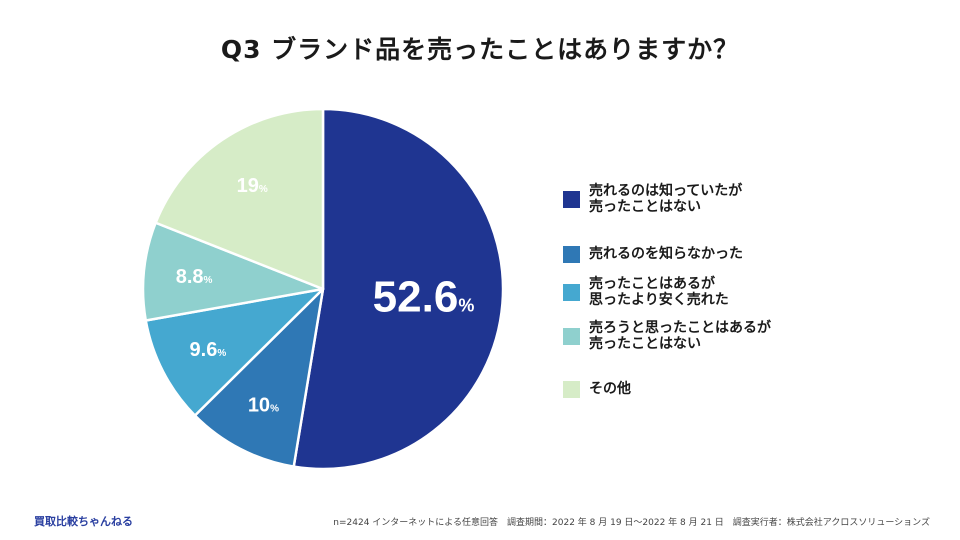 The width and height of the screenshot is (960, 540). I want to click on legend-item-2: 売れるのを知らなかった, so click(653, 250).